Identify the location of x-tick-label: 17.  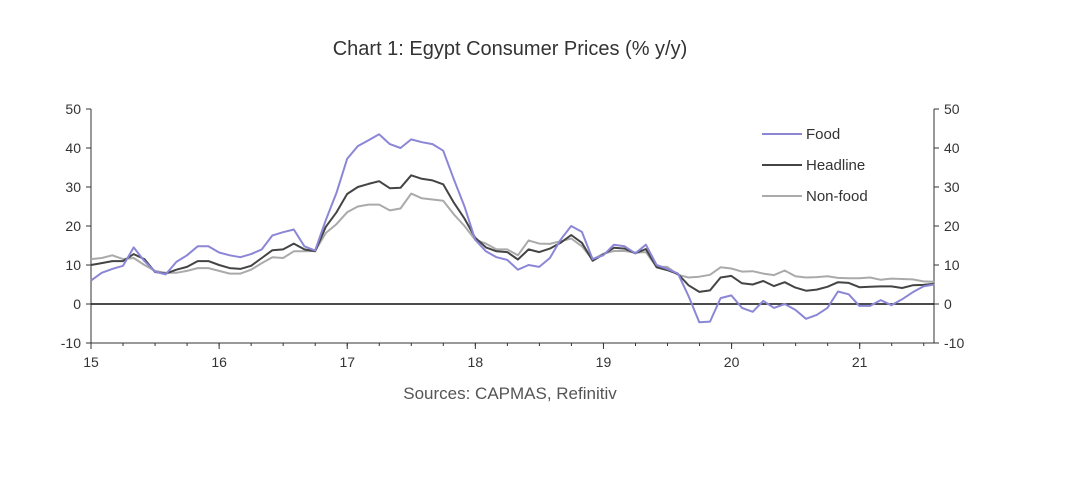
(347, 362).